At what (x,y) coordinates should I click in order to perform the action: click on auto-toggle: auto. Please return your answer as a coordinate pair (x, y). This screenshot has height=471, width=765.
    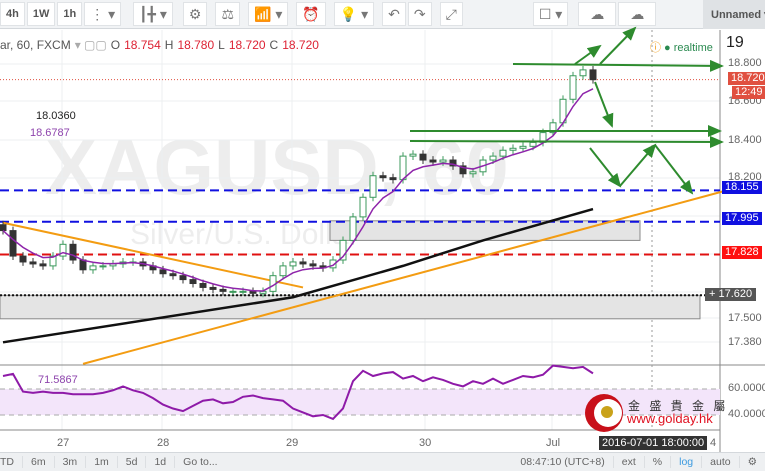
    Looking at the image, I should click on (721, 462).